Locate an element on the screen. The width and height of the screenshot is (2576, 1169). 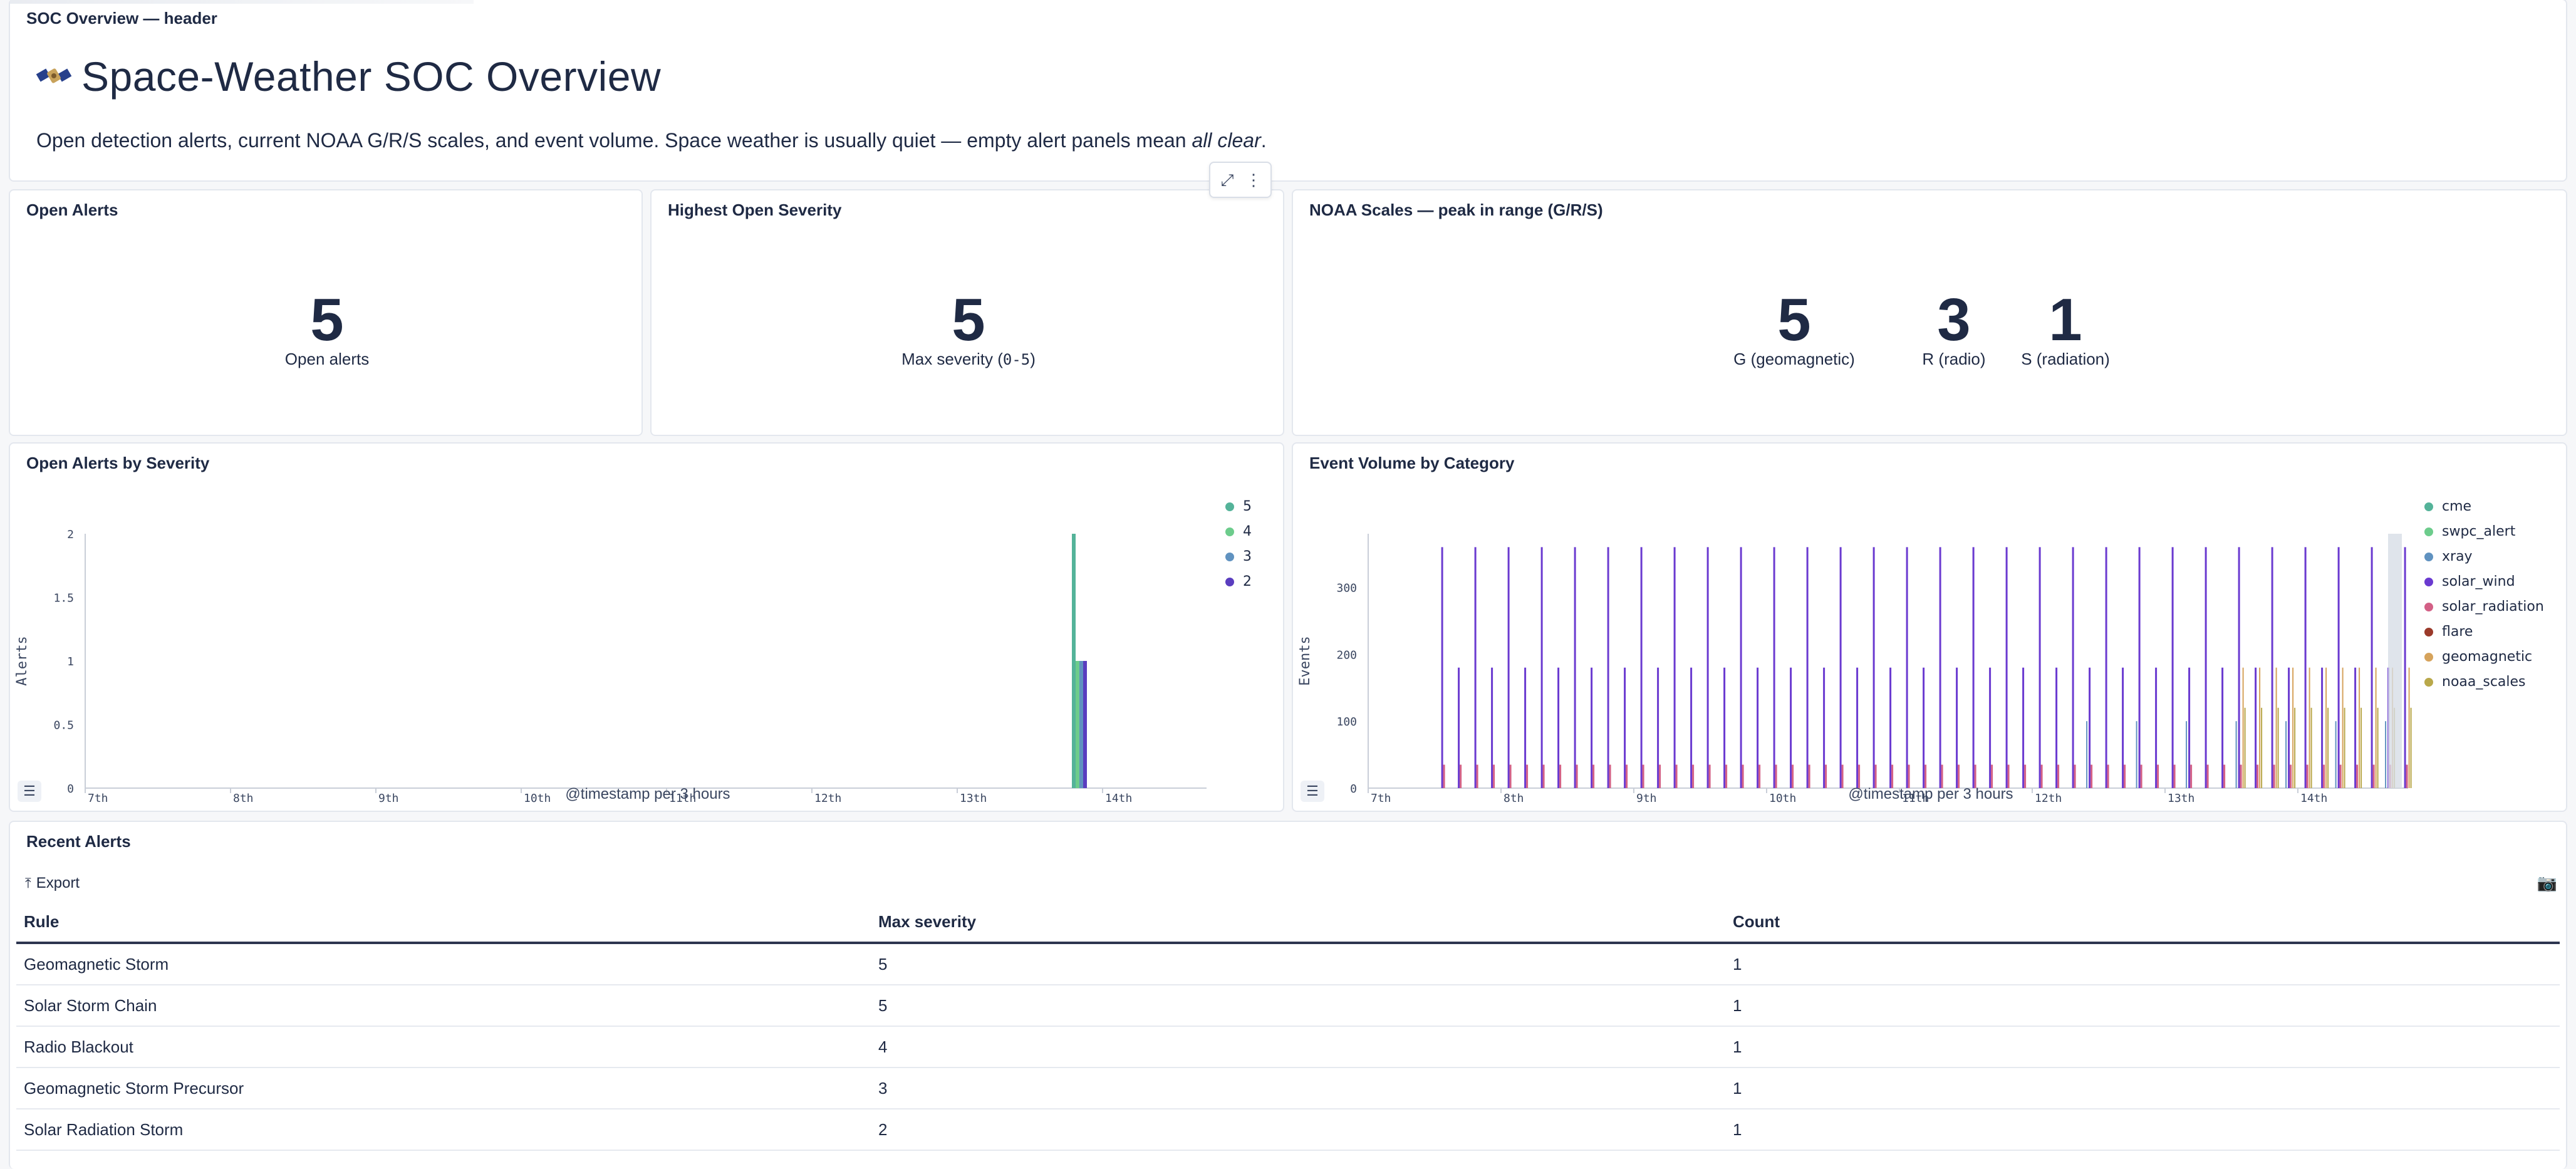
legend-item: solar_wind is located at coordinates (2469, 582).